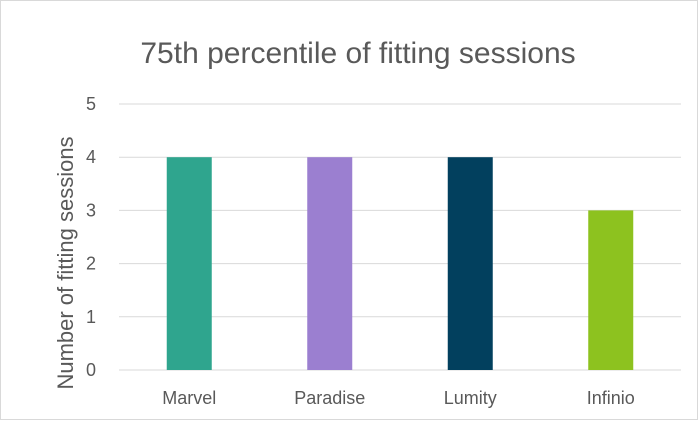 This screenshot has width=698, height=421. Describe the element at coordinates (329, 398) in the screenshot. I see `x-category-label: Paradise` at that location.